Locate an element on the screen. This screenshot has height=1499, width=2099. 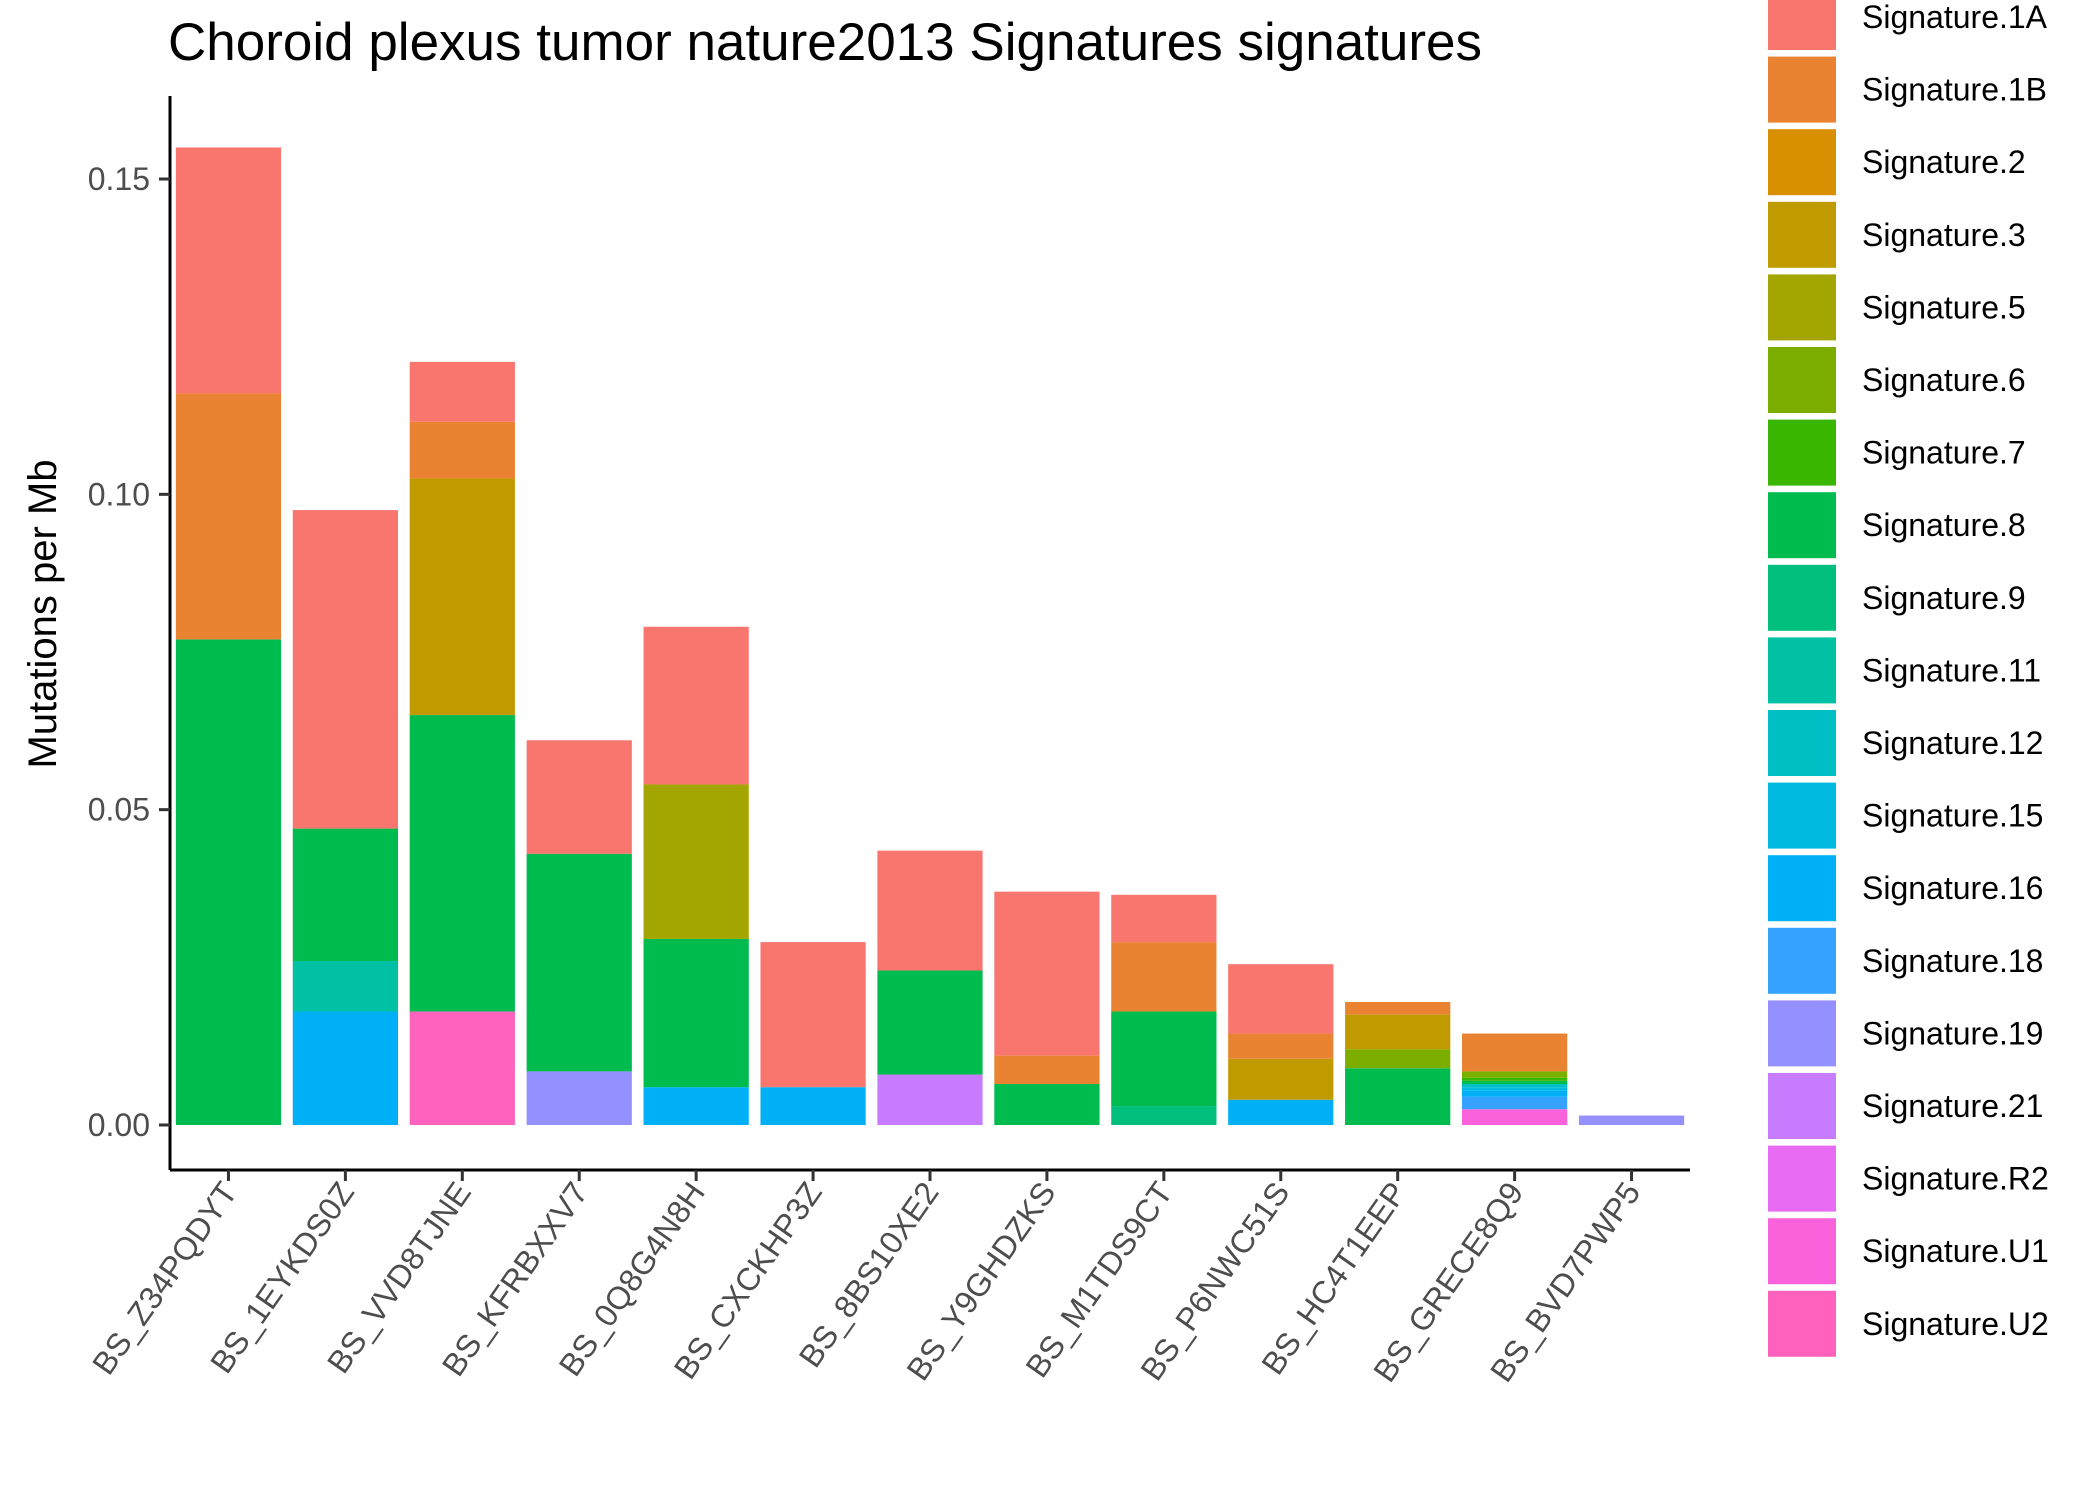
legend-item: Signature.R2 is located at coordinates (1908, 1178).